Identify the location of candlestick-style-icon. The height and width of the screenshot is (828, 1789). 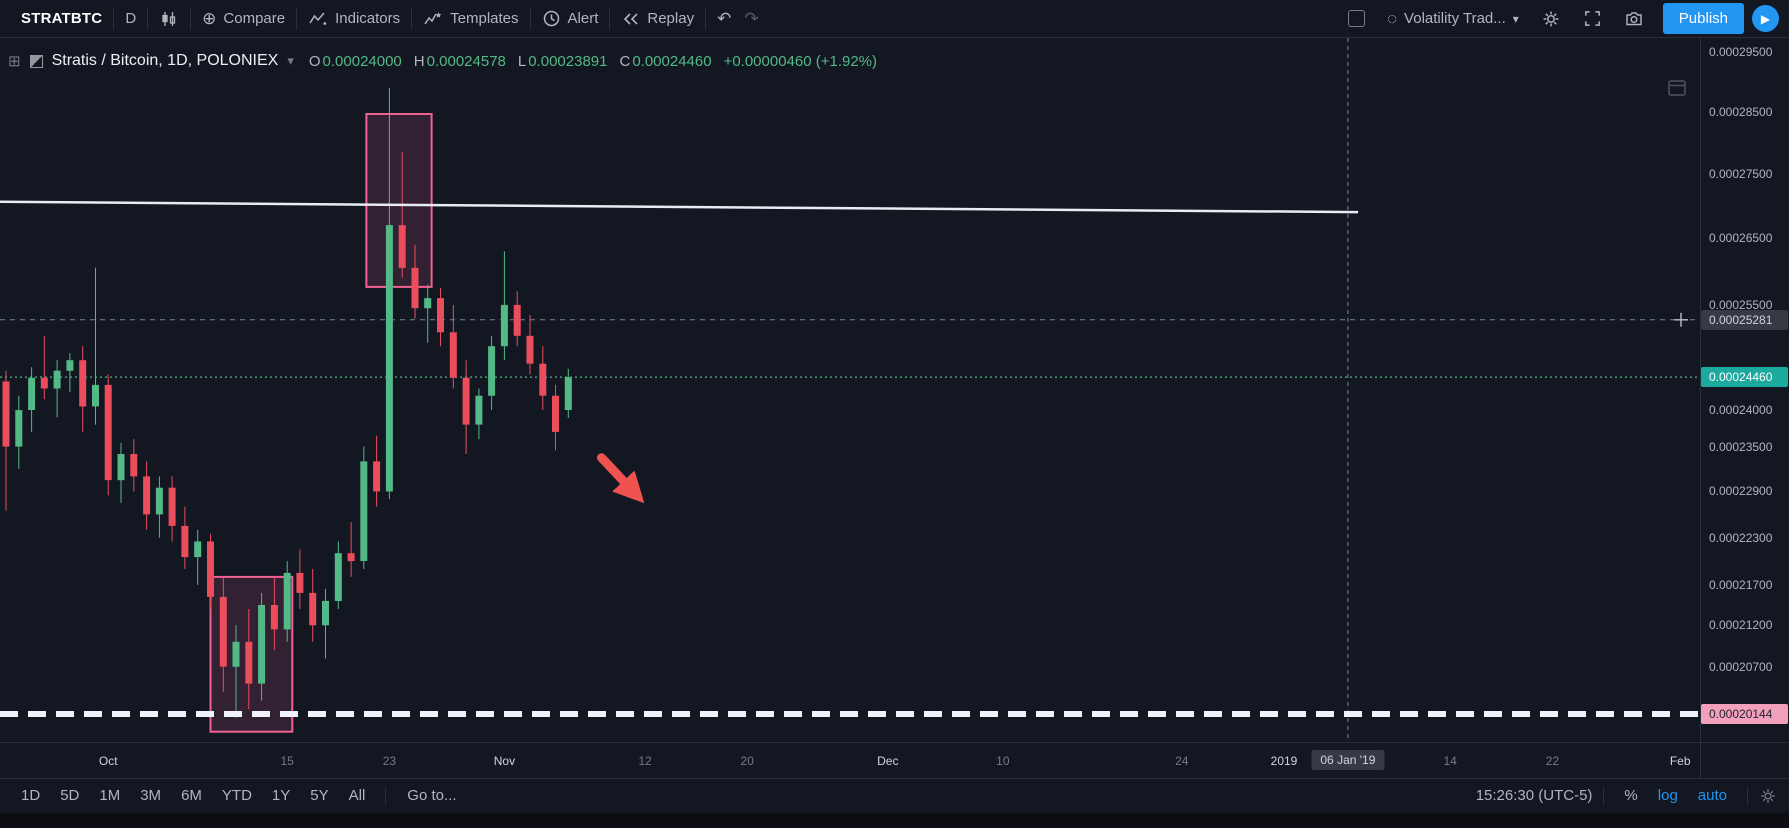
(169, 19).